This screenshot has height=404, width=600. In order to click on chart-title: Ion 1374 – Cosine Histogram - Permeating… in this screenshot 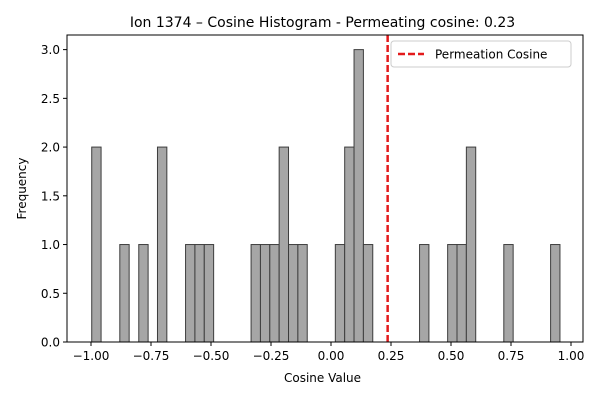, I will do `click(322, 23)`.